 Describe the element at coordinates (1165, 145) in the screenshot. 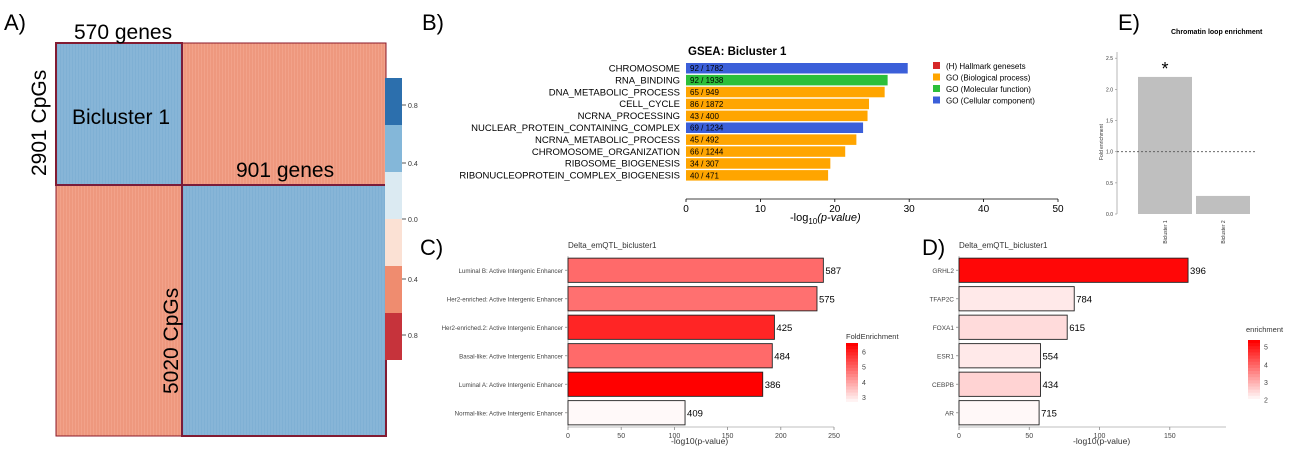

I see `e-bar` at that location.